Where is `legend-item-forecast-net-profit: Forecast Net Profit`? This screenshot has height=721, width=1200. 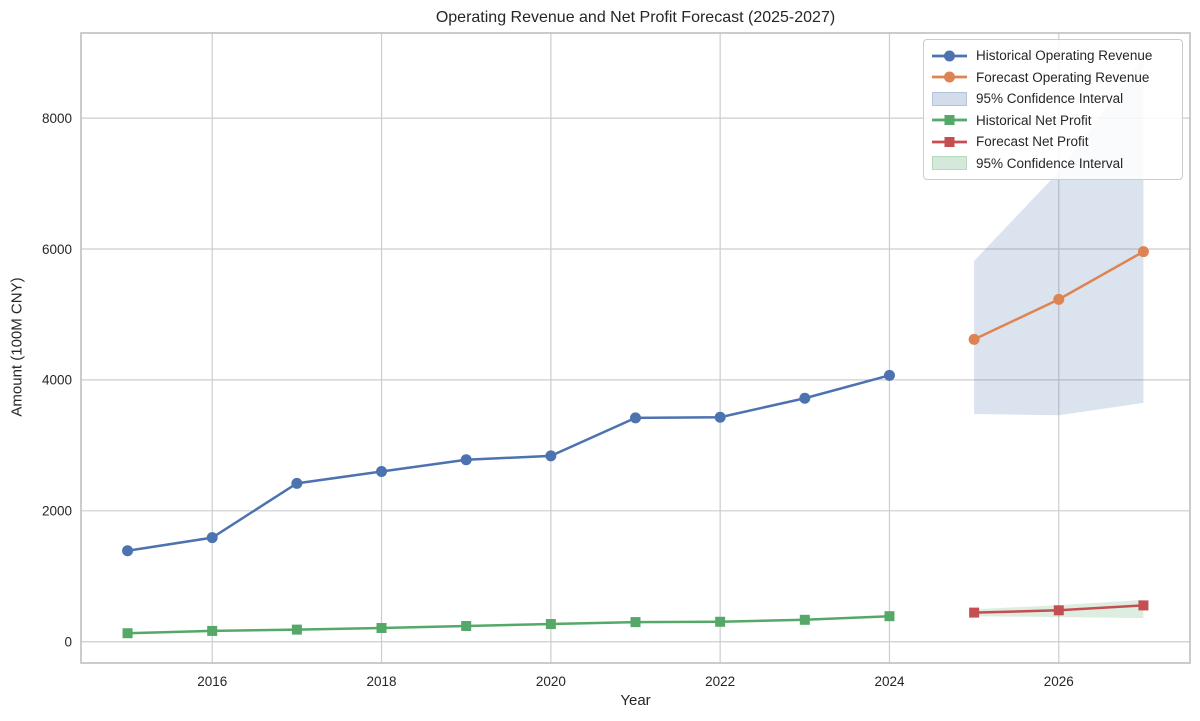 legend-item-forecast-net-profit: Forecast Net Profit is located at coordinates (1053, 142).